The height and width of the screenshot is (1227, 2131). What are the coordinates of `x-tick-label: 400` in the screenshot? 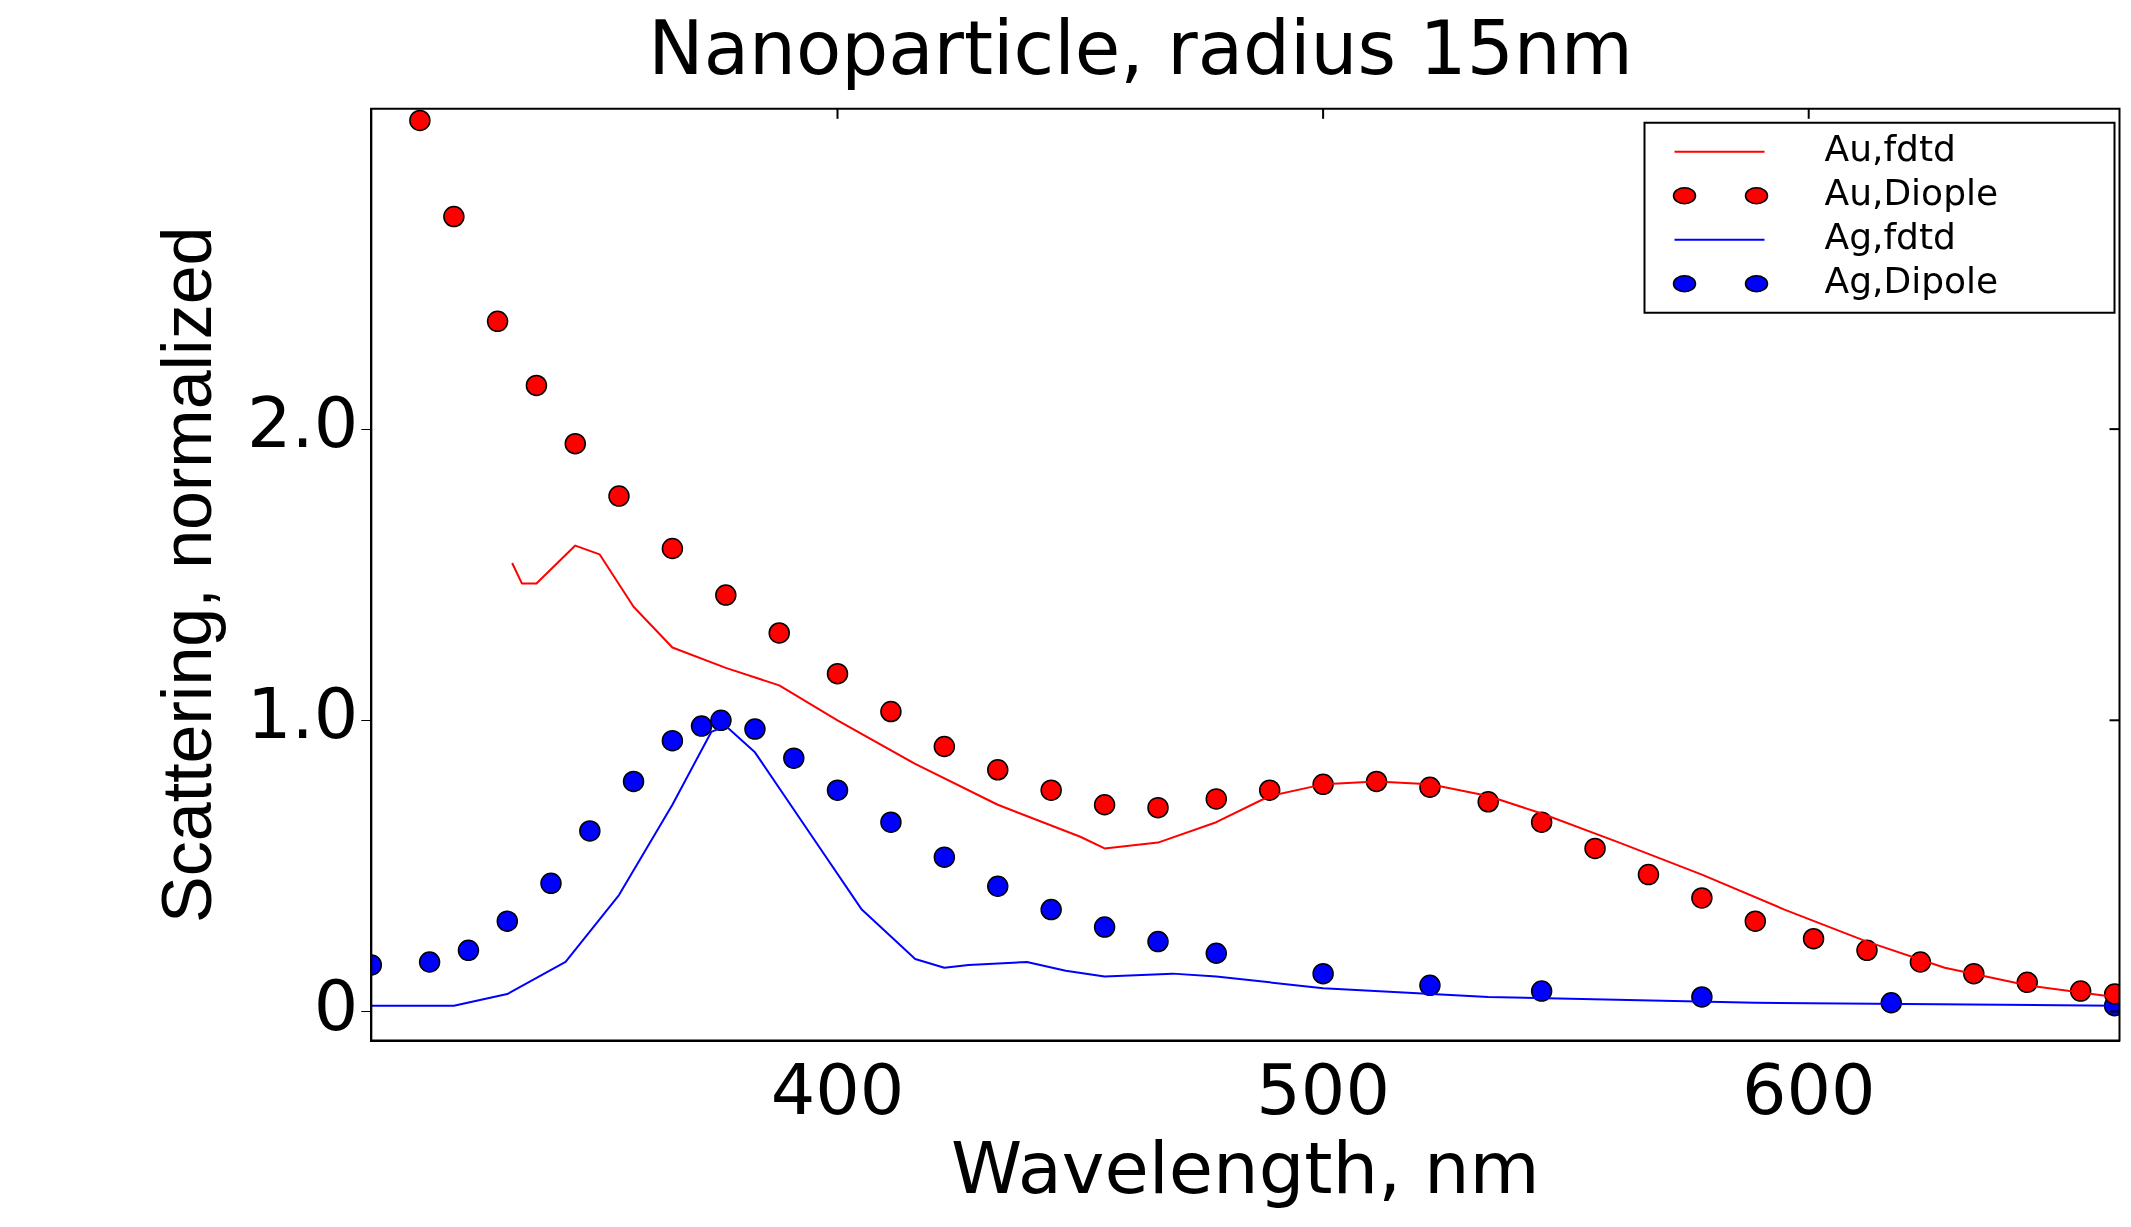 It's located at (837, 1089).